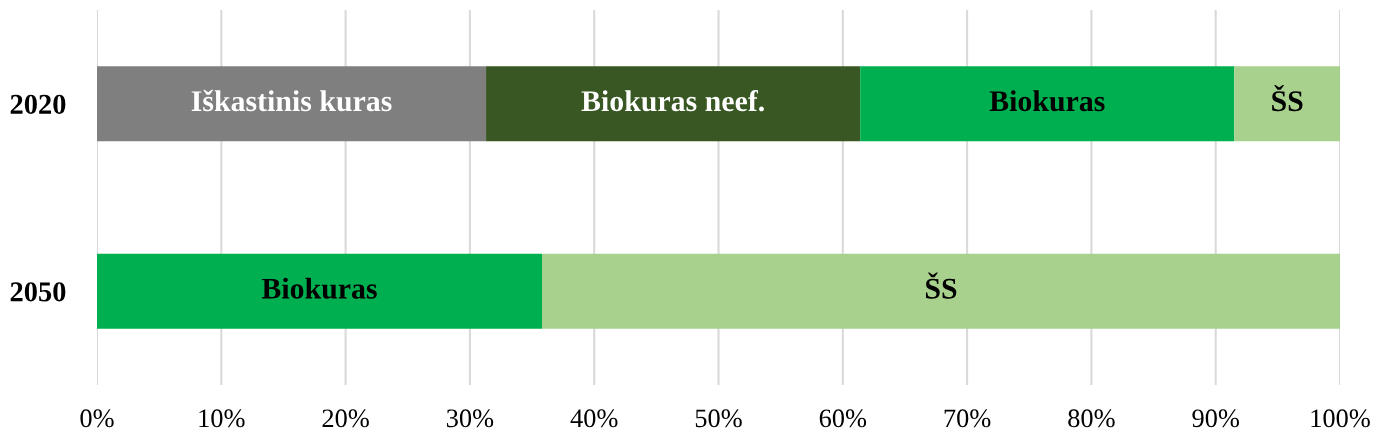 This screenshot has width=1378, height=435. What do you see at coordinates (594, 418) in the screenshot?
I see `x-tick-label: 40%` at bounding box center [594, 418].